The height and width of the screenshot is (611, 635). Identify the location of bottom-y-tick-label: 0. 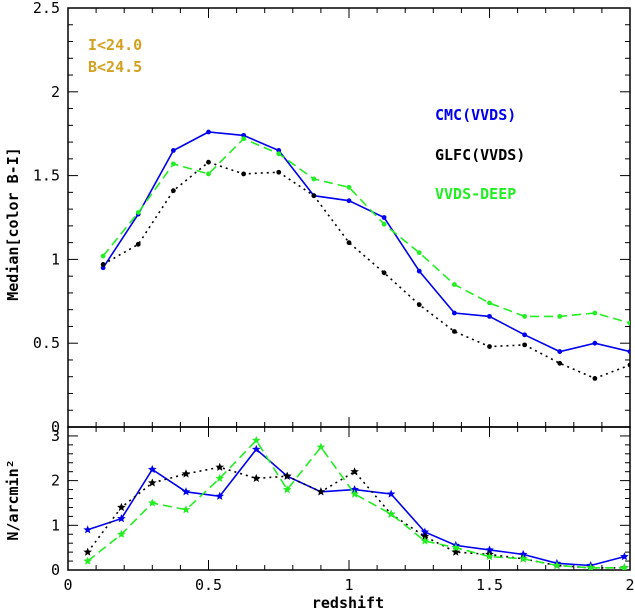
(55, 570).